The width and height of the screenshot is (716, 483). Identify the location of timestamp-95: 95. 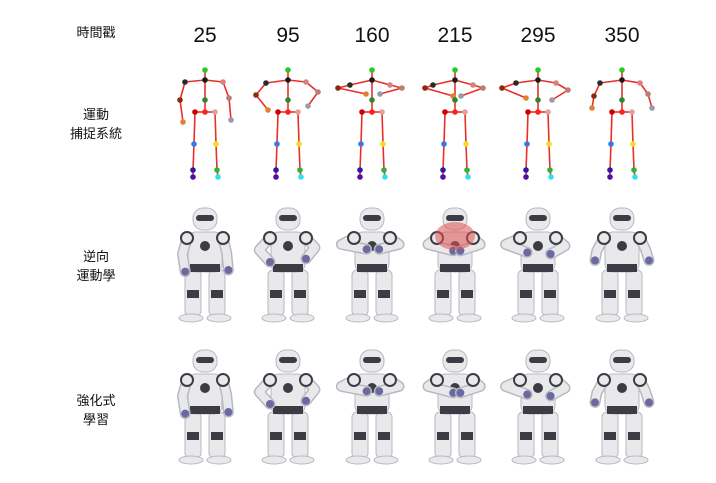
(288, 35).